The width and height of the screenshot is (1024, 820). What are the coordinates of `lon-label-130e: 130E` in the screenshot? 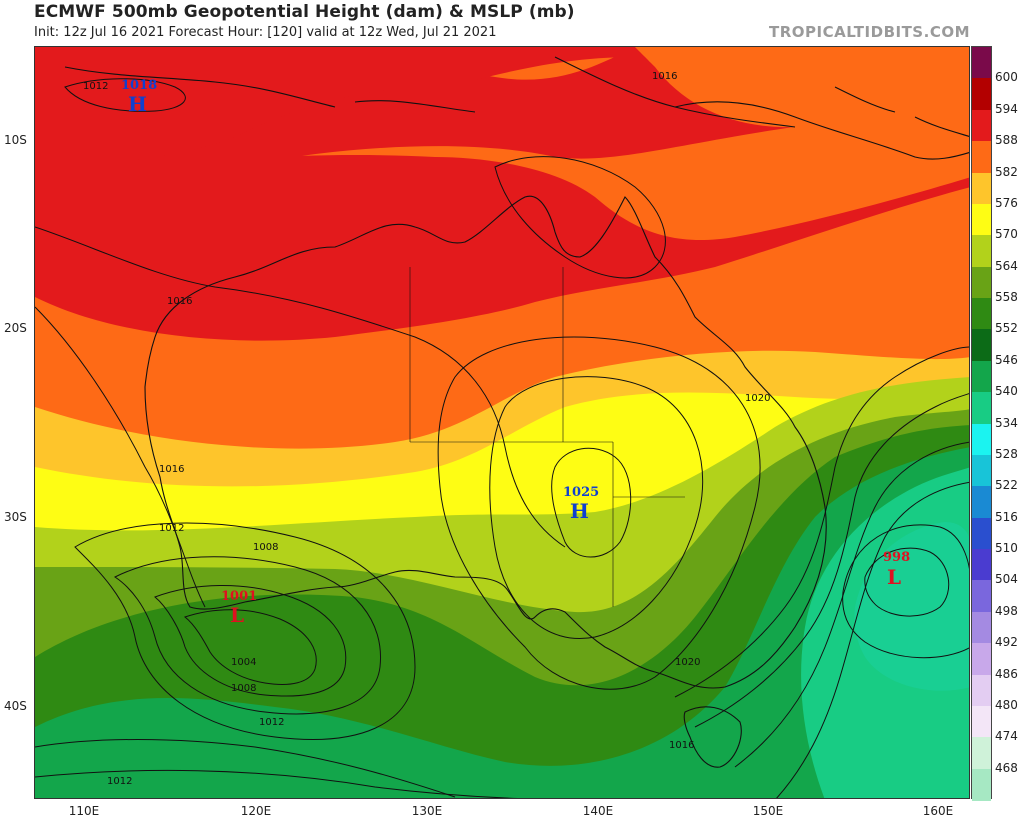 It's located at (427, 811).